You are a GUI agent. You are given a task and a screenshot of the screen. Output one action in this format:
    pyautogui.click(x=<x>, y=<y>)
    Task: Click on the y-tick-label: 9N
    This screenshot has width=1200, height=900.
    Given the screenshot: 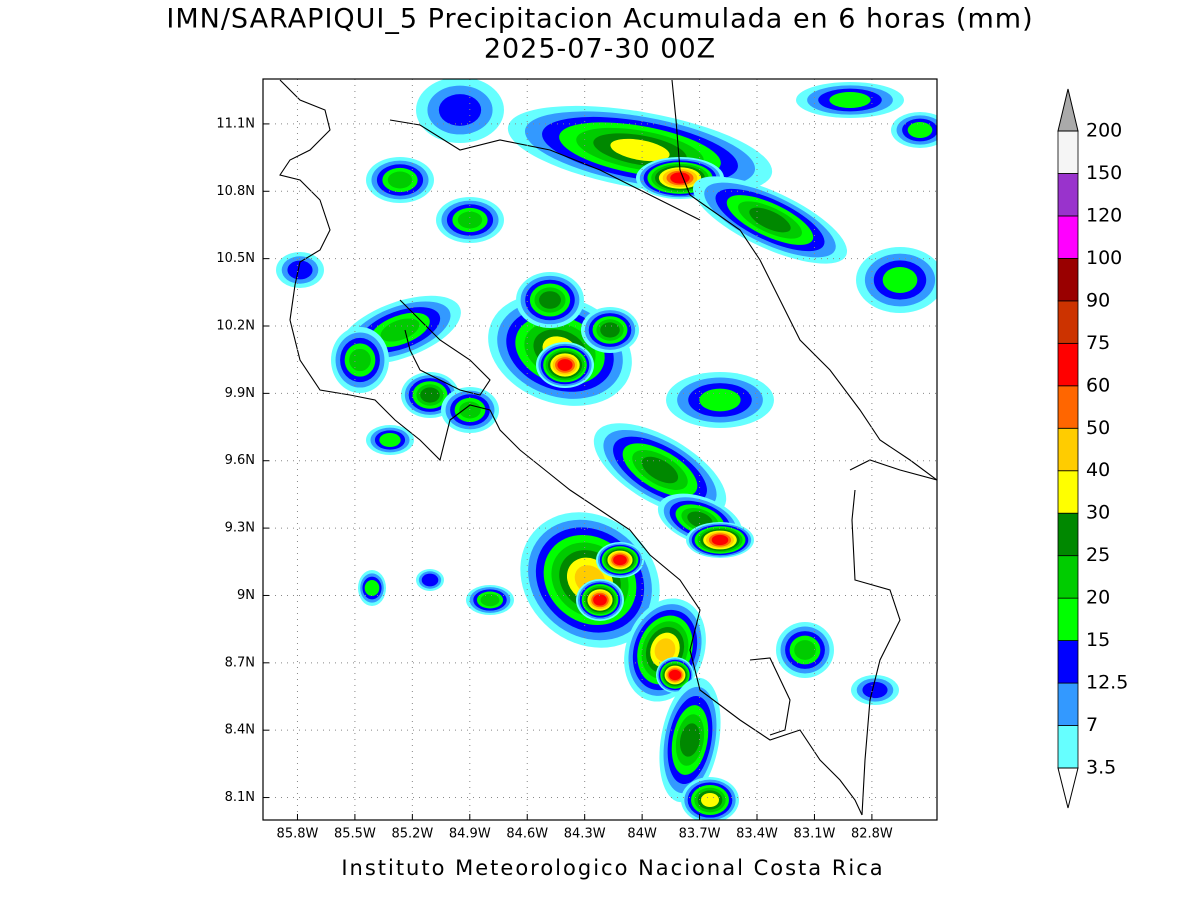 What is the action you would take?
    pyautogui.click(x=246, y=595)
    